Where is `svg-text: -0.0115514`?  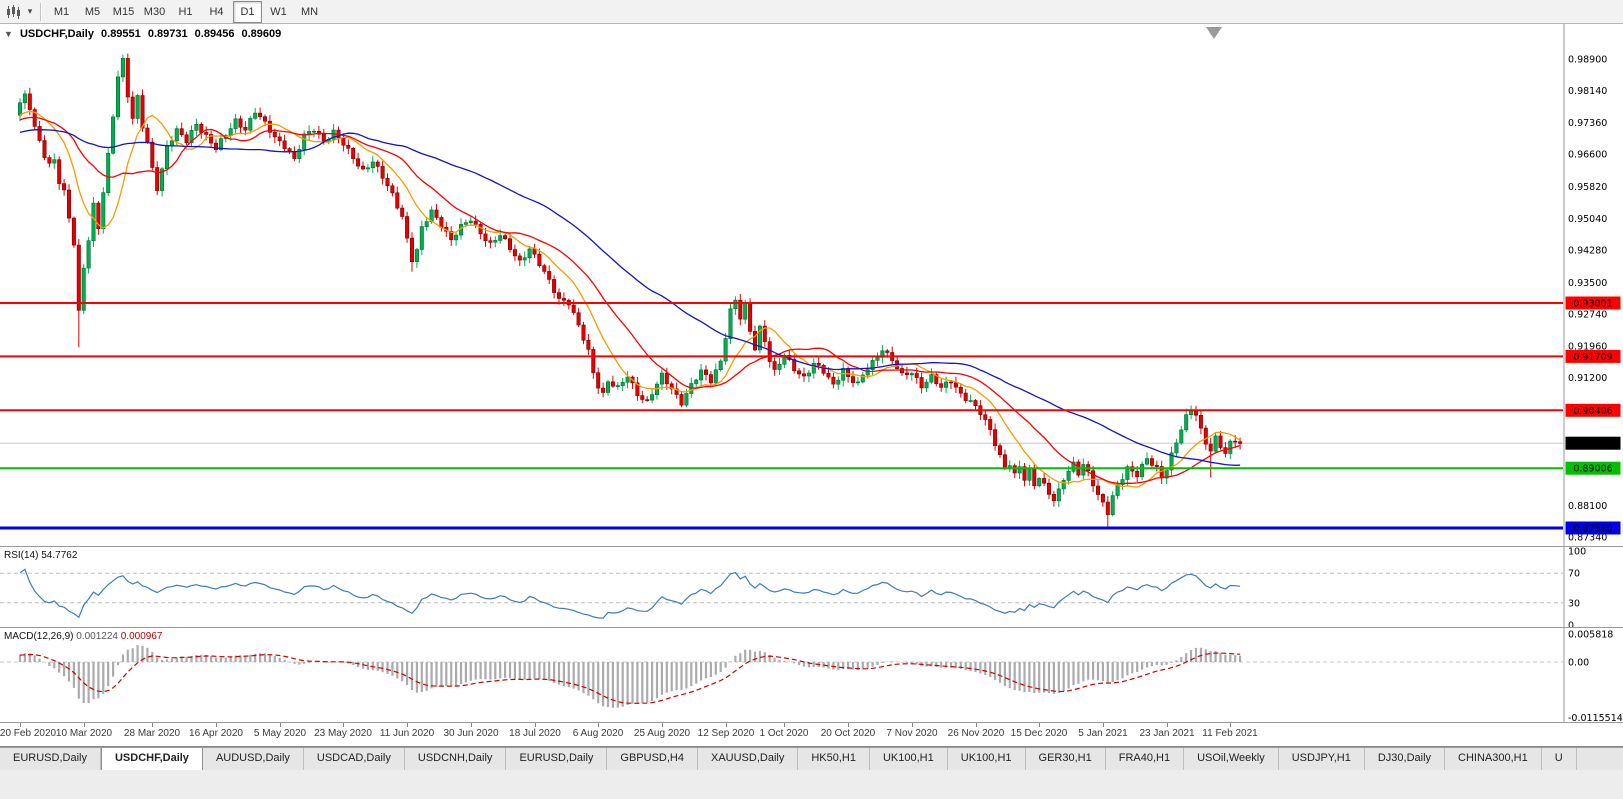 svg-text: -0.0115514 is located at coordinates (1595, 717).